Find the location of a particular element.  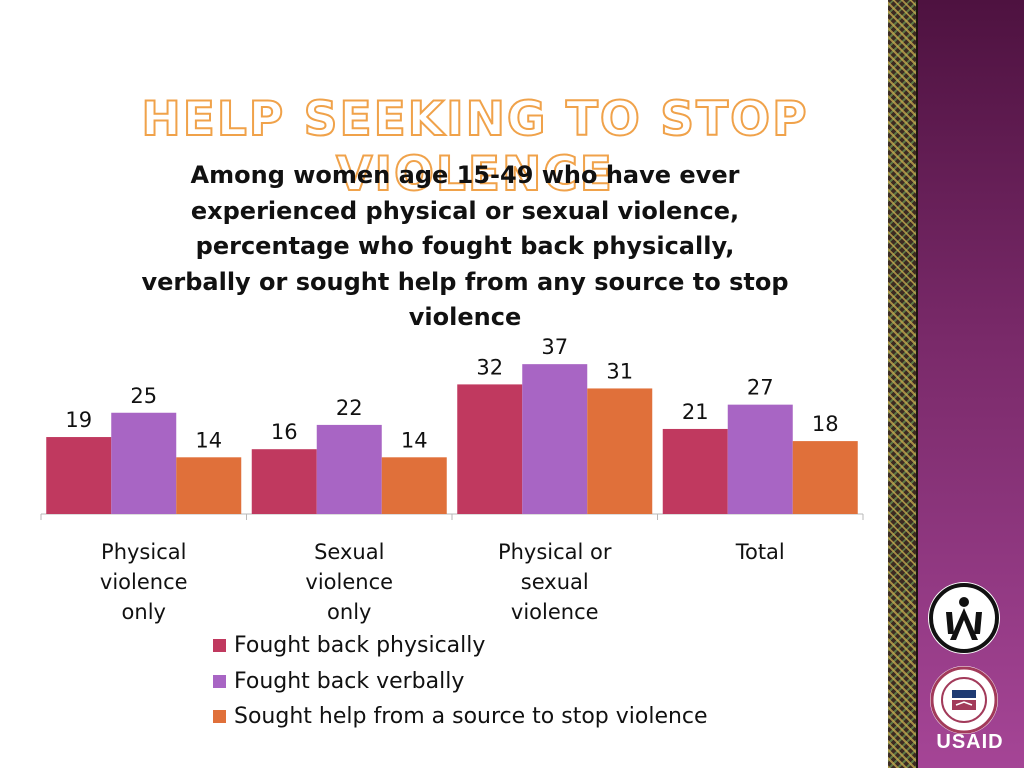

usaid-seal-icon is located at coordinates (964, 700).